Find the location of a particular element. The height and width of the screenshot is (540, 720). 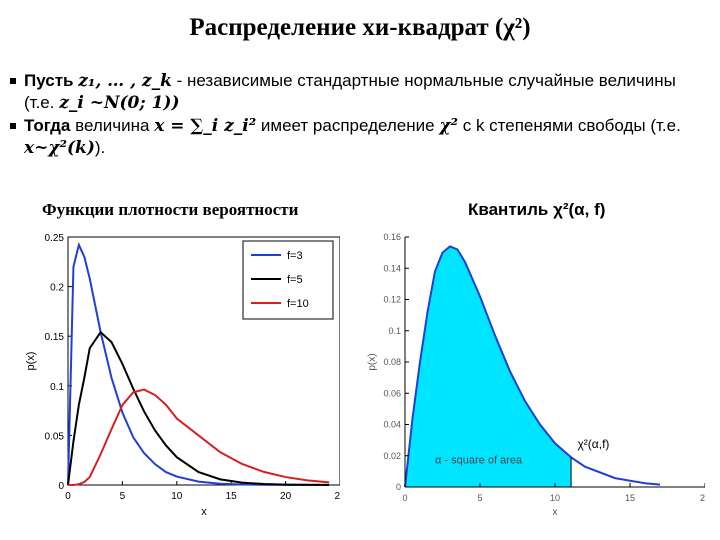

math-chi: χ² is located at coordinates (448, 126).